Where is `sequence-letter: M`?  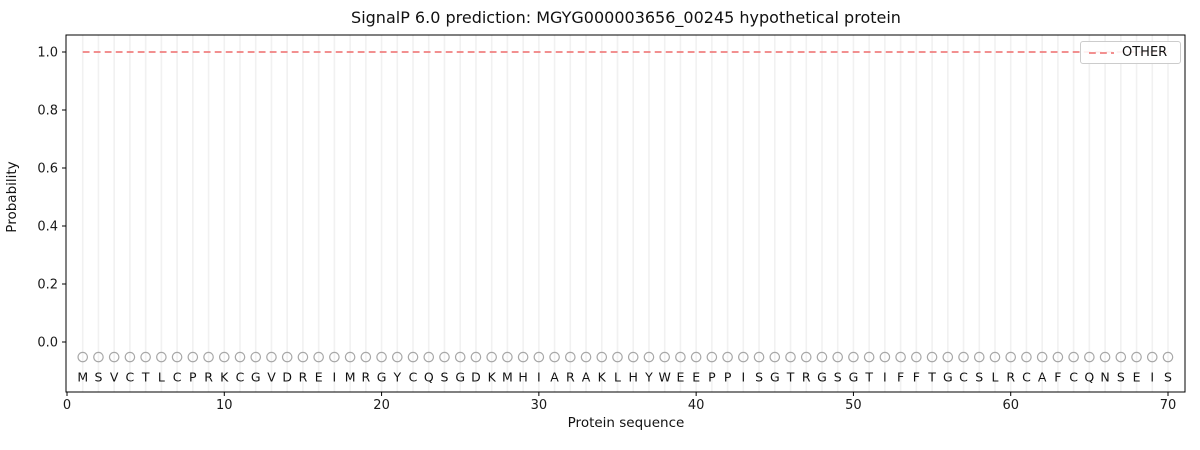 sequence-letter: M is located at coordinates (507, 377).